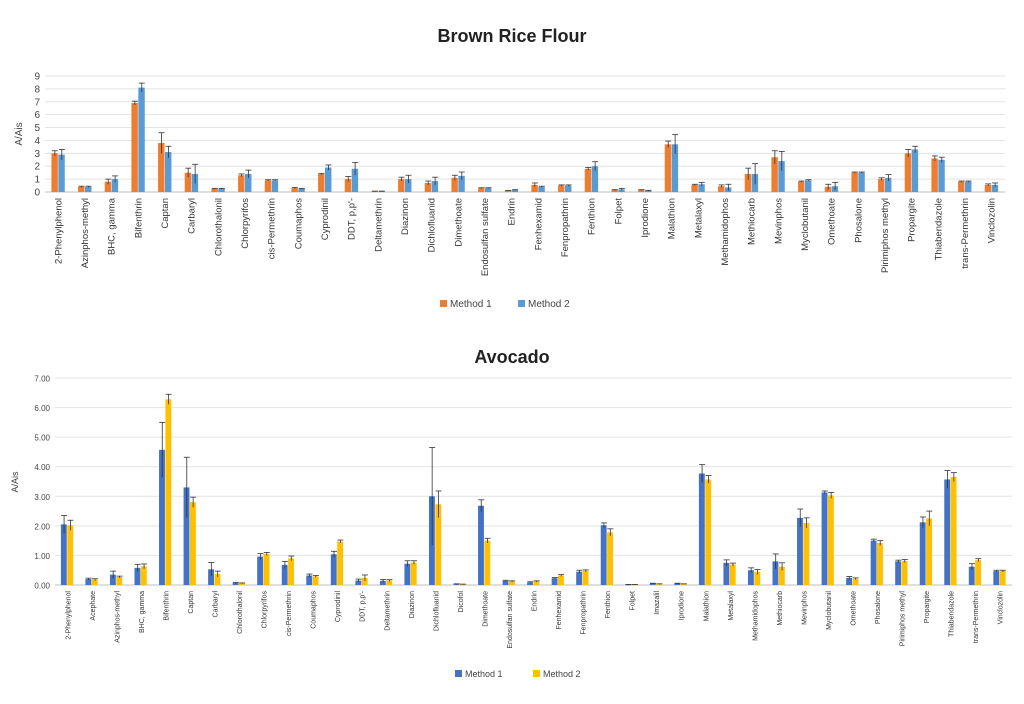 This screenshot has width=1024, height=704. Describe the element at coordinates (832, 221) in the screenshot. I see `x-tick-label: Omethoate` at that location.